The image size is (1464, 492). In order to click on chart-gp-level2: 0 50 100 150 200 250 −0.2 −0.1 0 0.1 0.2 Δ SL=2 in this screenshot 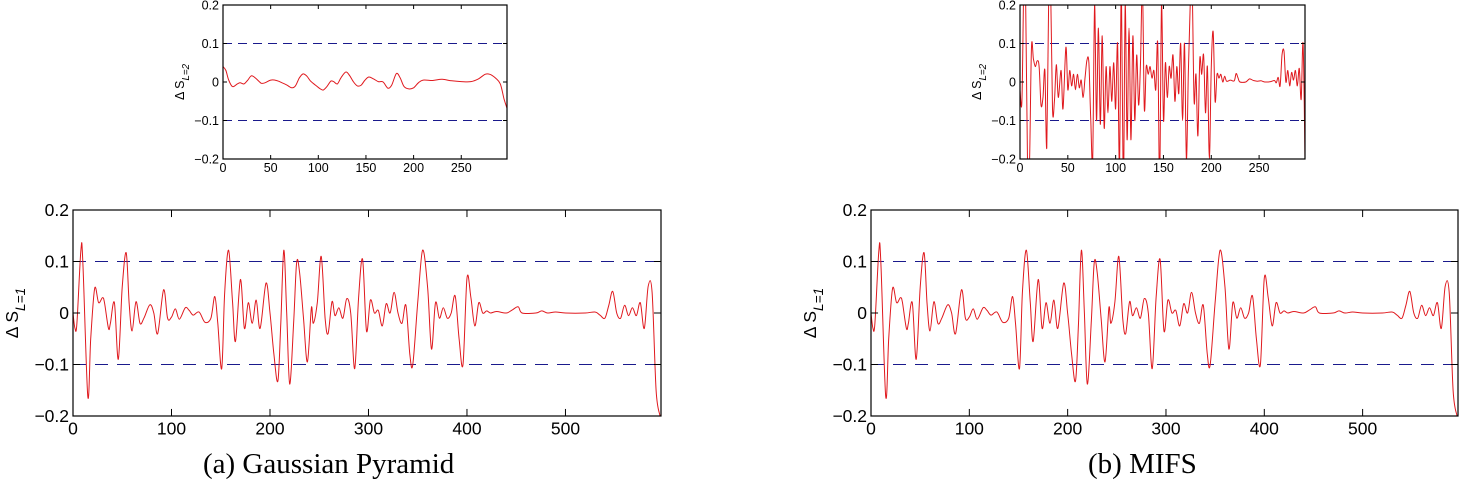, I will do `click(340, 87)`.